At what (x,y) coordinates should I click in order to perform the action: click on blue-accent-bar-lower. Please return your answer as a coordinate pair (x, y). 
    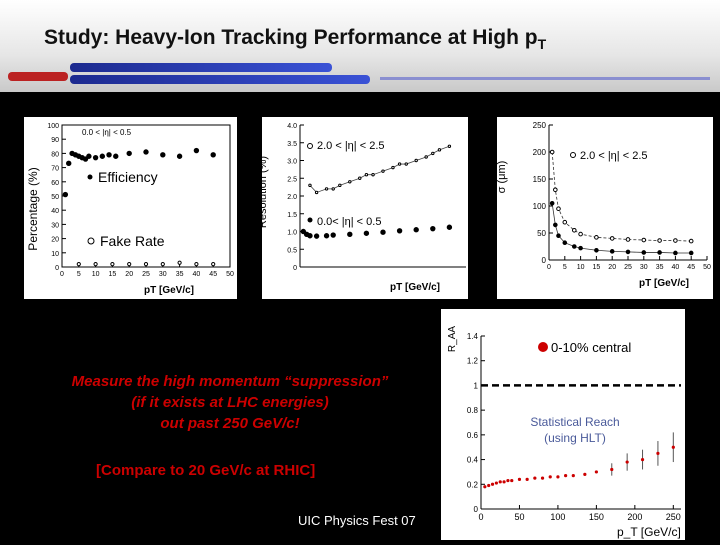
    Looking at the image, I should click on (220, 79).